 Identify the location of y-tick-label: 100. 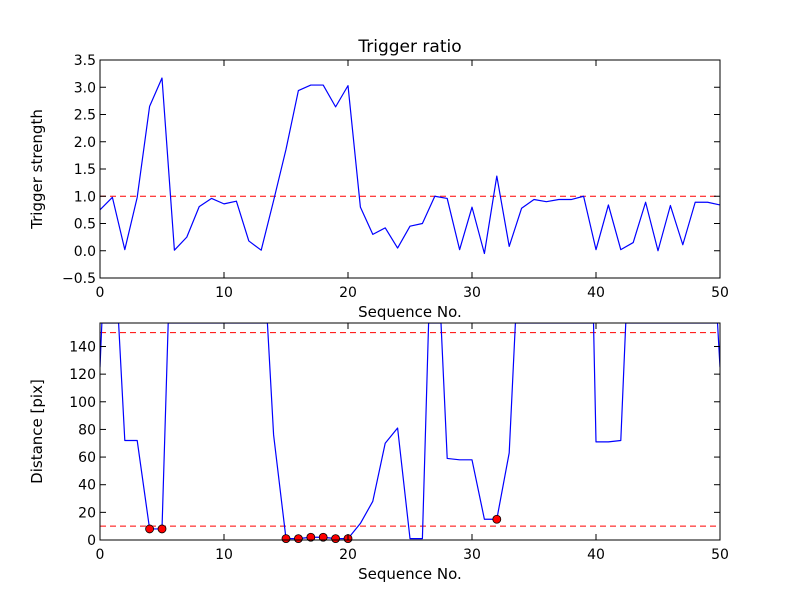
(82, 403).